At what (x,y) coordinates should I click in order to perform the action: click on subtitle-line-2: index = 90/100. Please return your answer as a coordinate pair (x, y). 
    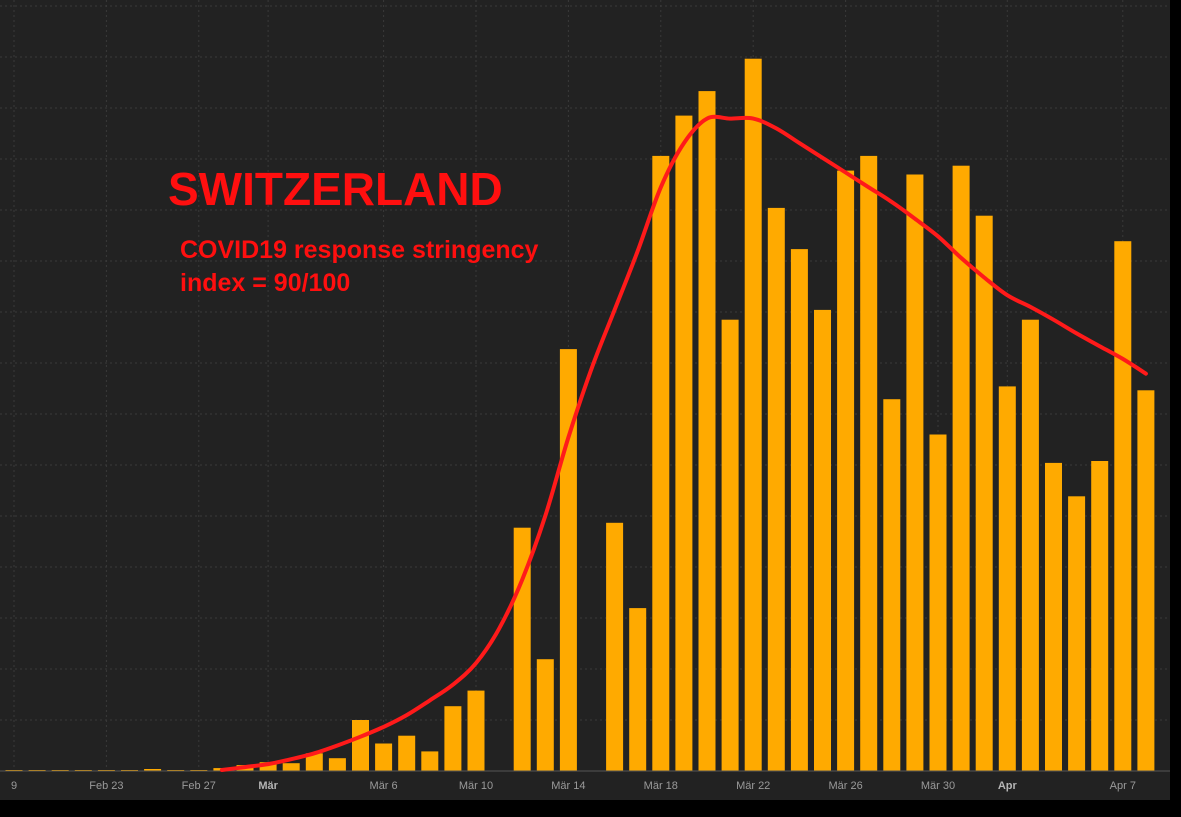
    Looking at the image, I should click on (265, 283).